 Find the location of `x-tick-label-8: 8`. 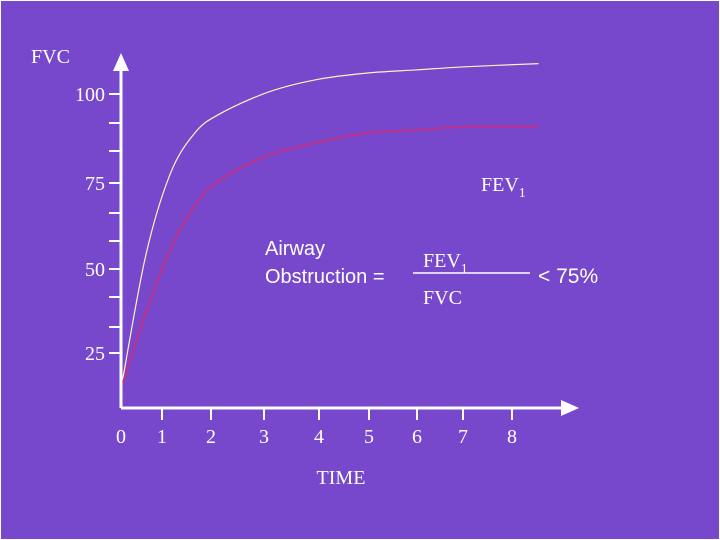

x-tick-label-8: 8 is located at coordinates (512, 437).